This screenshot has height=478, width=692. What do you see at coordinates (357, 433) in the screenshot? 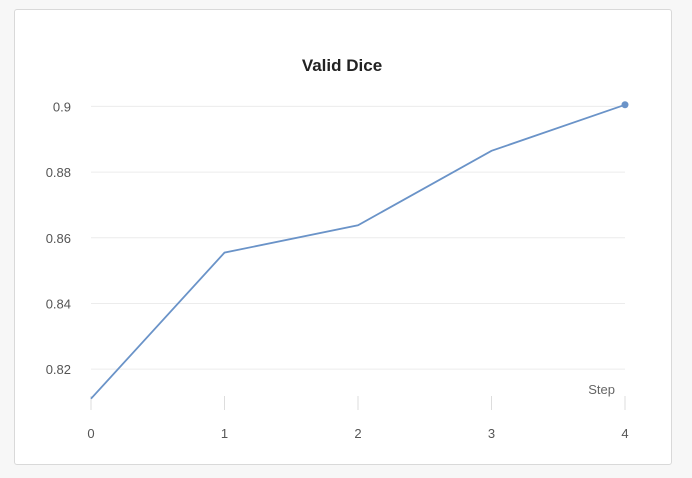
I see `x-tick-label: 2` at bounding box center [357, 433].